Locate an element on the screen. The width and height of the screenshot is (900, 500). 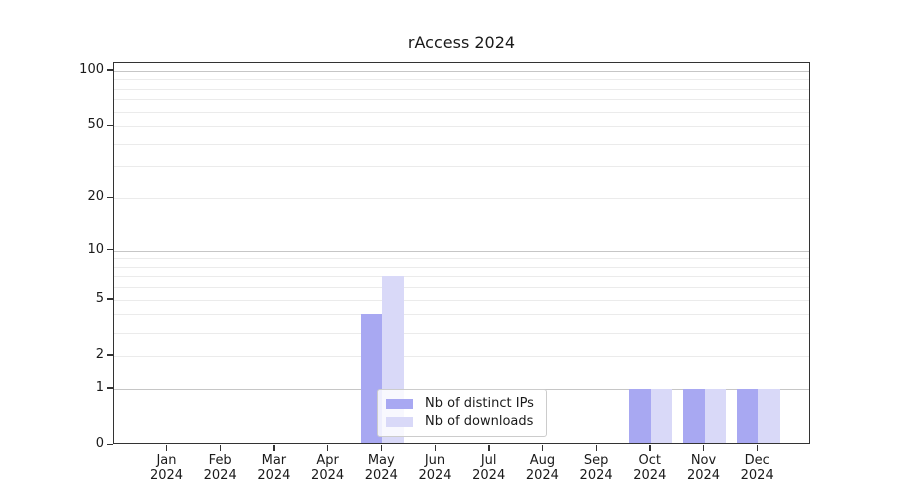
x-tick-label: Mar 2024 is located at coordinates (274, 468).